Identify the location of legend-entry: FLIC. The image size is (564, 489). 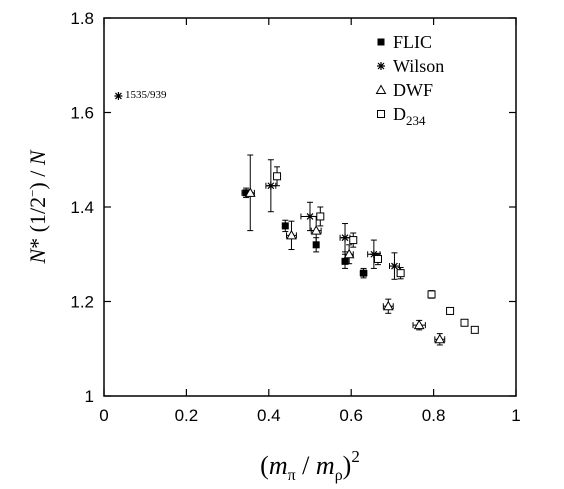
(404, 42).